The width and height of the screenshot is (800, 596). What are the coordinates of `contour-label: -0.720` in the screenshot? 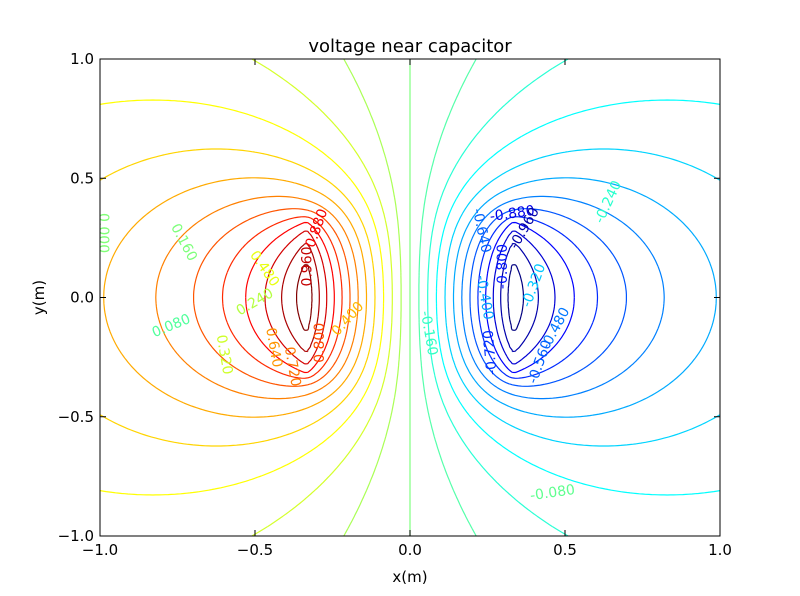 It's located at (491, 352).